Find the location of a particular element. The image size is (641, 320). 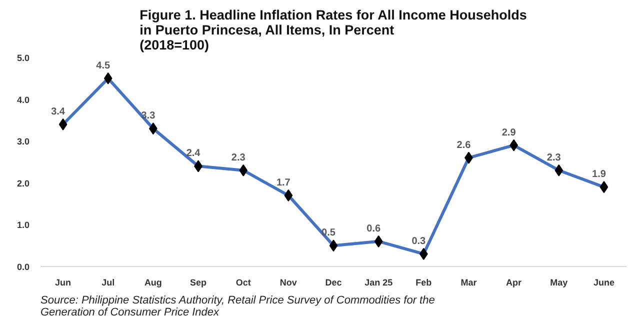

x-tick-label: Aug is located at coordinates (153, 283).